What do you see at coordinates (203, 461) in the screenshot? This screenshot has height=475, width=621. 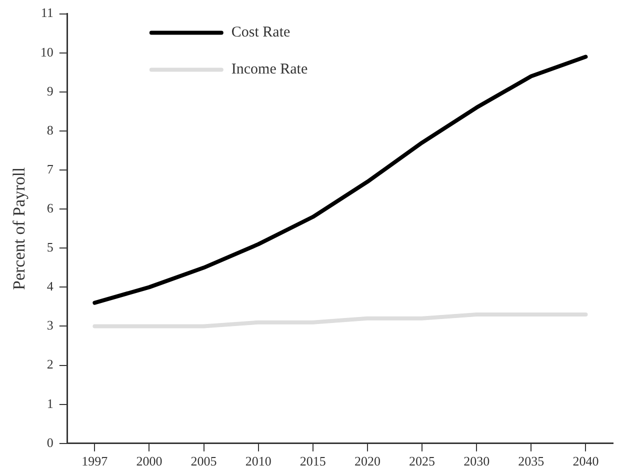 I see `x-tick-label: 2005` at bounding box center [203, 461].